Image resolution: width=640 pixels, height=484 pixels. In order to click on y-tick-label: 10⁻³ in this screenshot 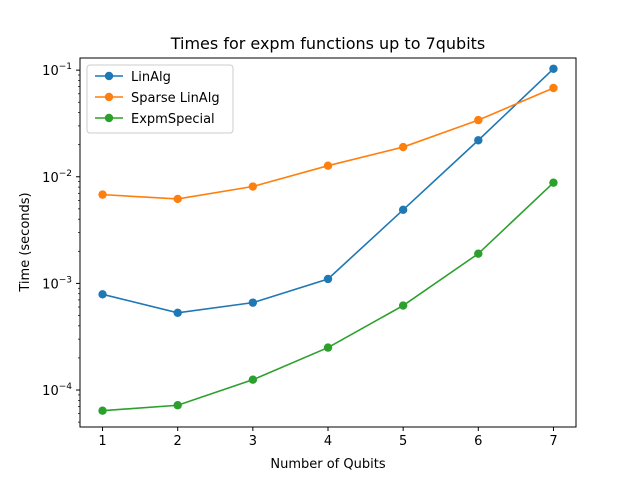, I will do `click(57, 283)`.